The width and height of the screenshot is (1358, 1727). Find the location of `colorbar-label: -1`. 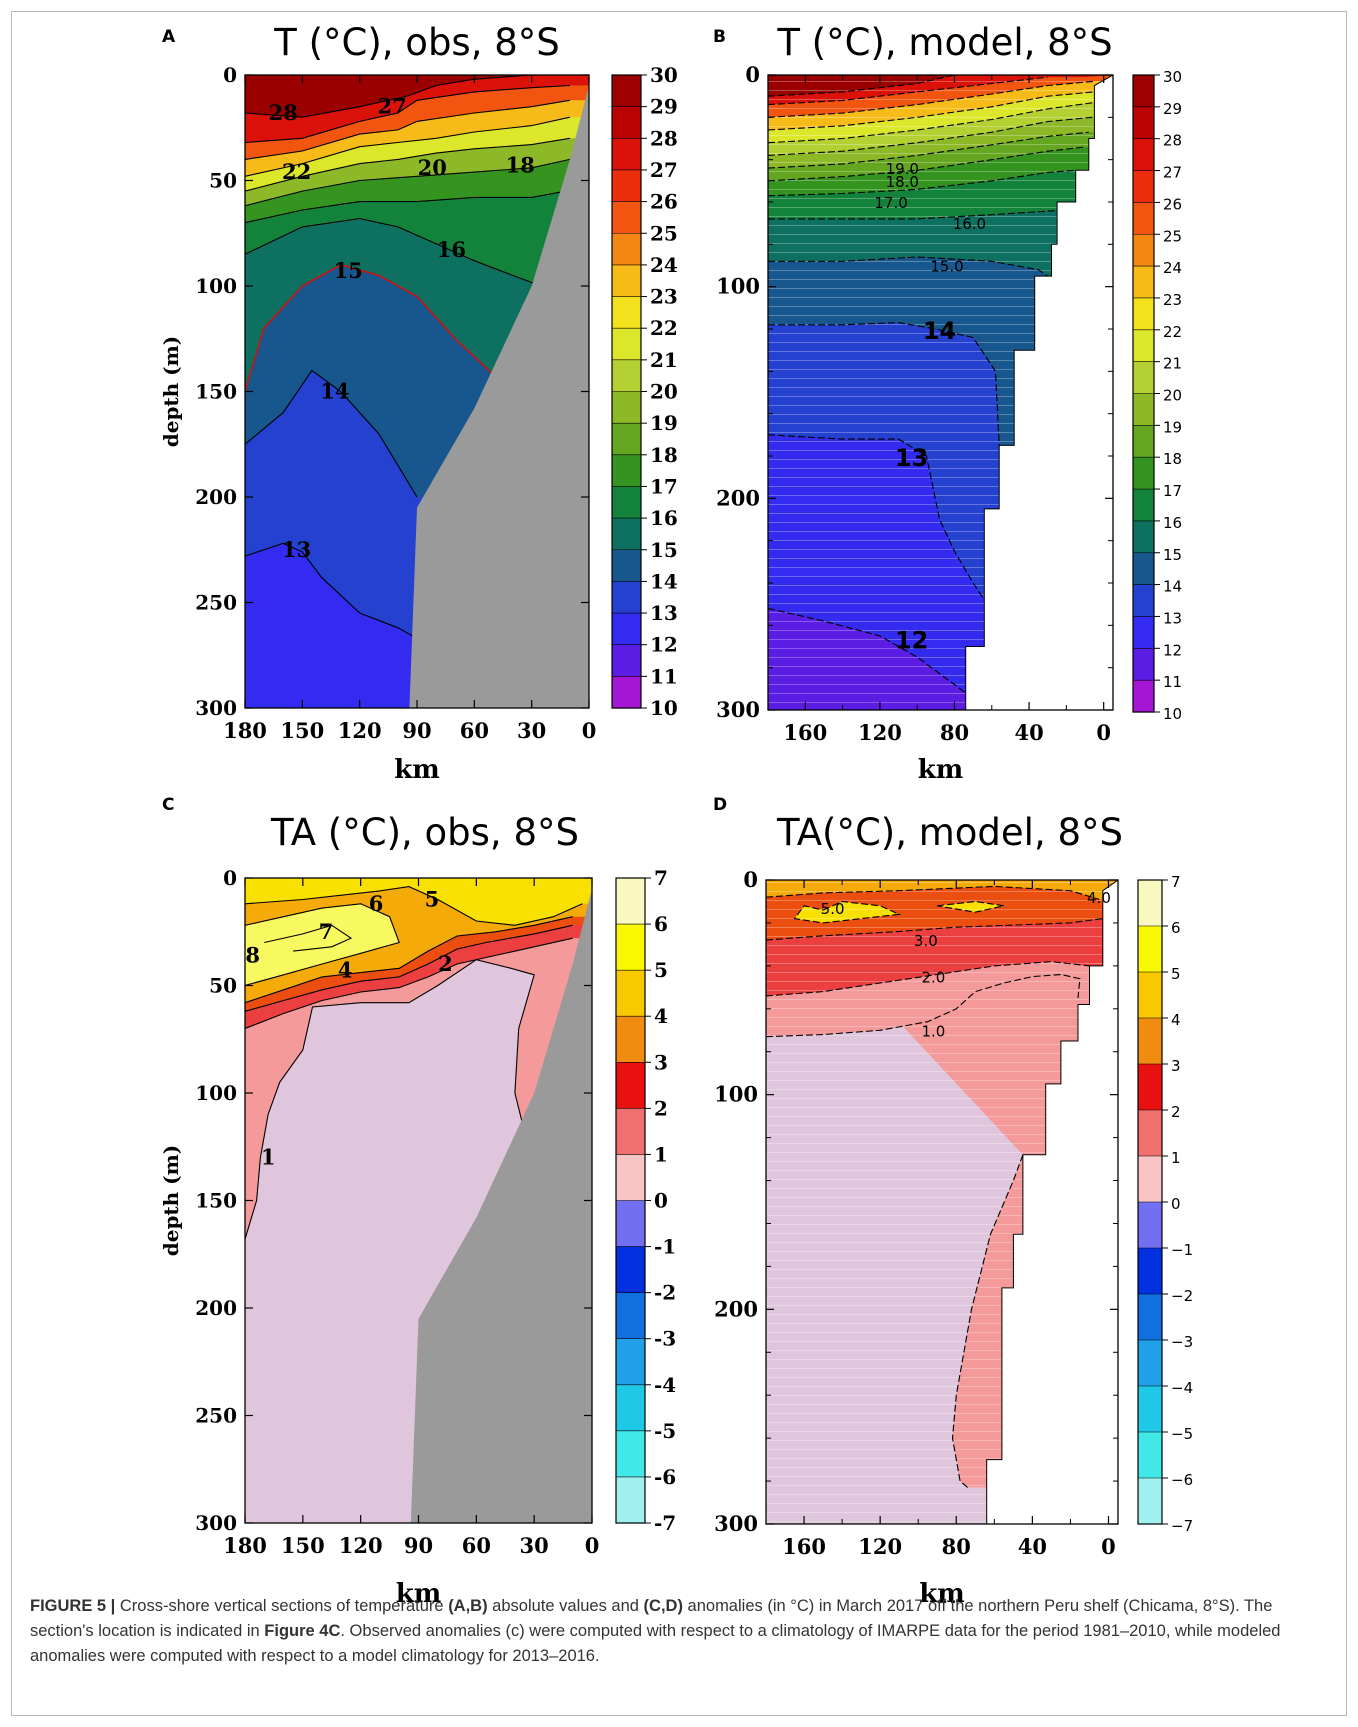

colorbar-label: -1 is located at coordinates (665, 1247).